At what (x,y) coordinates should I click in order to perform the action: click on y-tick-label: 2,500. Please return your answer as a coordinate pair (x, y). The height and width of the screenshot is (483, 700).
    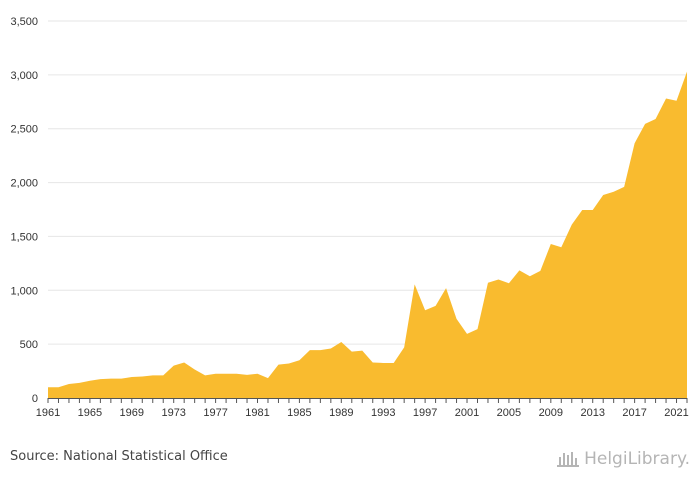
    Looking at the image, I should click on (24, 130).